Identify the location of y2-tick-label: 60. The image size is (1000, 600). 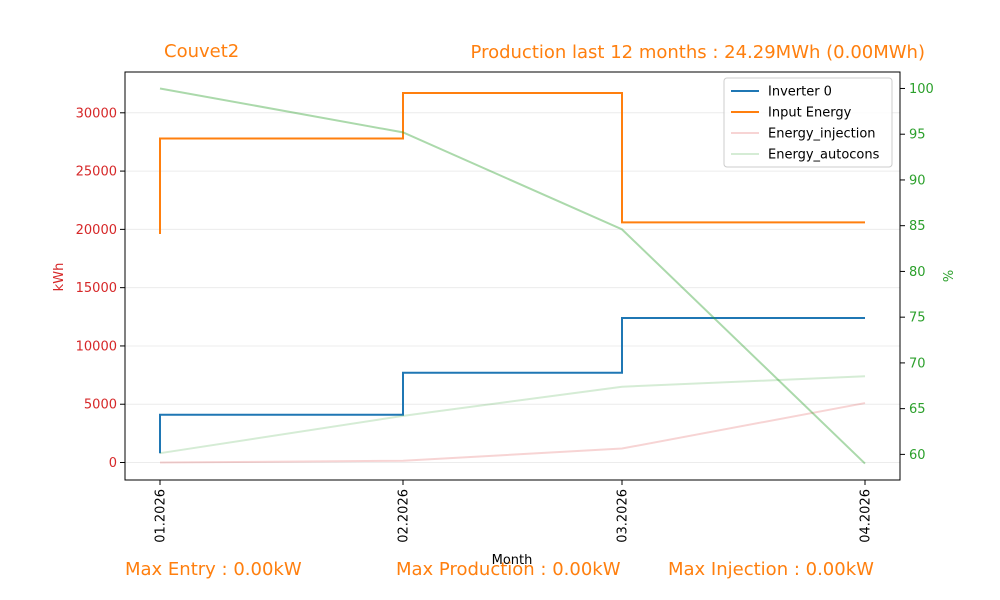
(917, 455).